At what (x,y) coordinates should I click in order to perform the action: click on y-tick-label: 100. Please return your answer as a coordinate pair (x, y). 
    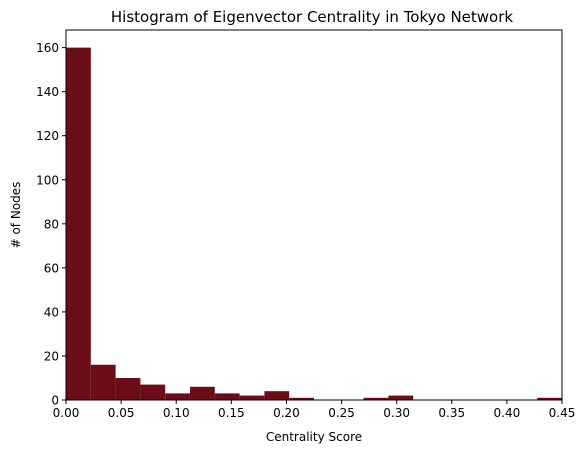
    Looking at the image, I should click on (47, 180).